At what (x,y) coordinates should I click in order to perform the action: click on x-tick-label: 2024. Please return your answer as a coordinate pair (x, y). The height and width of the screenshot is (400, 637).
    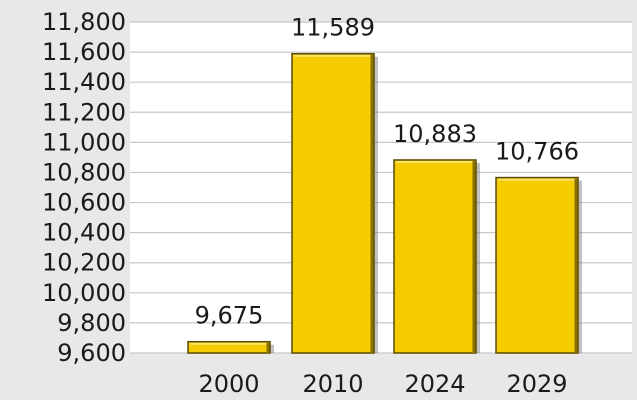
    Looking at the image, I should click on (434, 384).